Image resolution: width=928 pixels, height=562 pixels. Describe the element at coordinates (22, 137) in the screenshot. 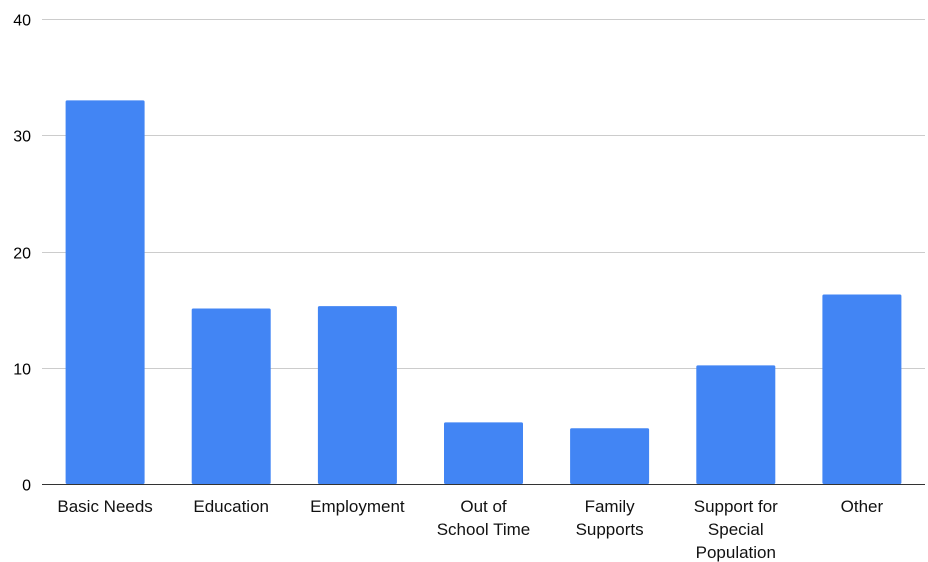

I see `y-tick-label: 30` at that location.